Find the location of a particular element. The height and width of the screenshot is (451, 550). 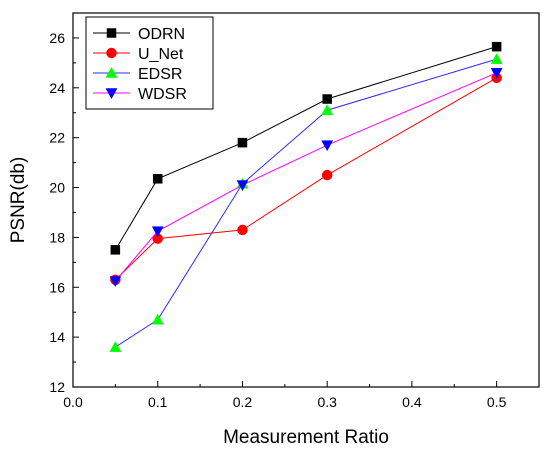

y-tick-label: 24 is located at coordinates (57, 88).